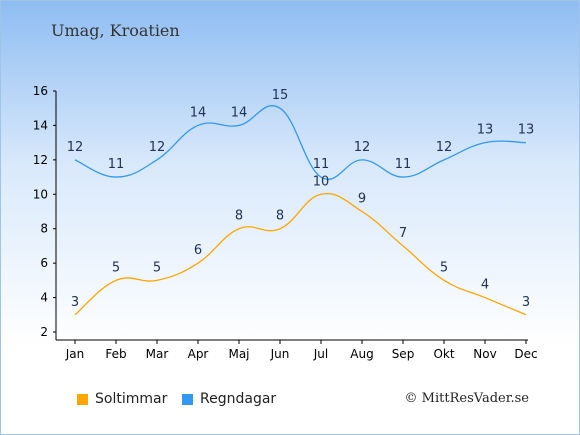  Describe the element at coordinates (40, 125) in the screenshot. I see `y-tick-label: 14` at that location.